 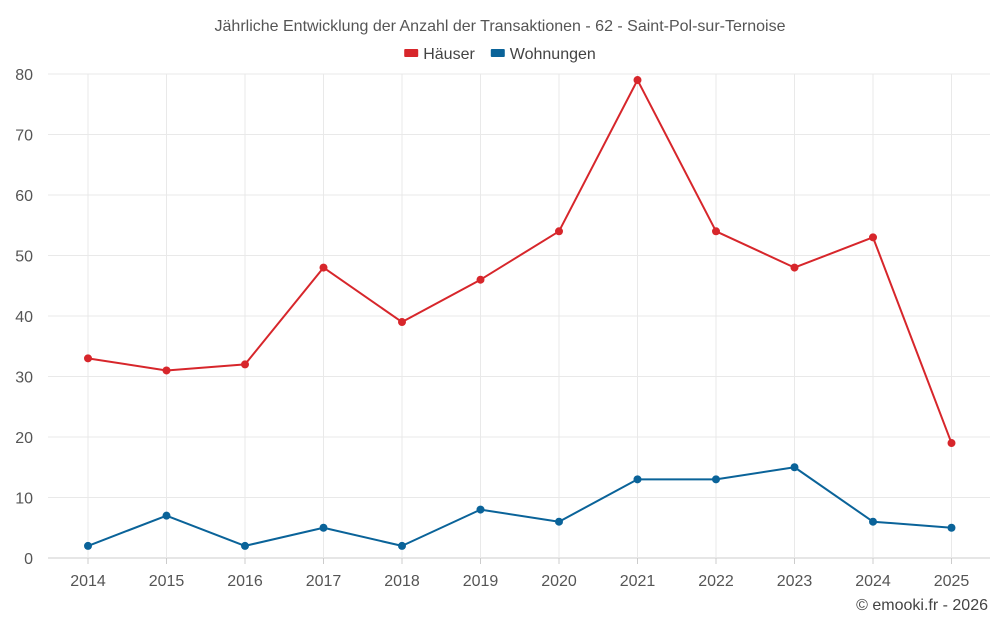 I want to click on series-1-point-2024, so click(x=873, y=237).